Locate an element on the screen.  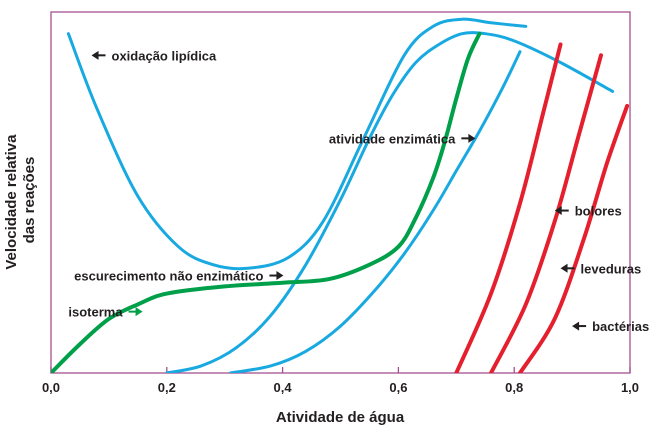
series-line-bolores is located at coordinates (508, 207).